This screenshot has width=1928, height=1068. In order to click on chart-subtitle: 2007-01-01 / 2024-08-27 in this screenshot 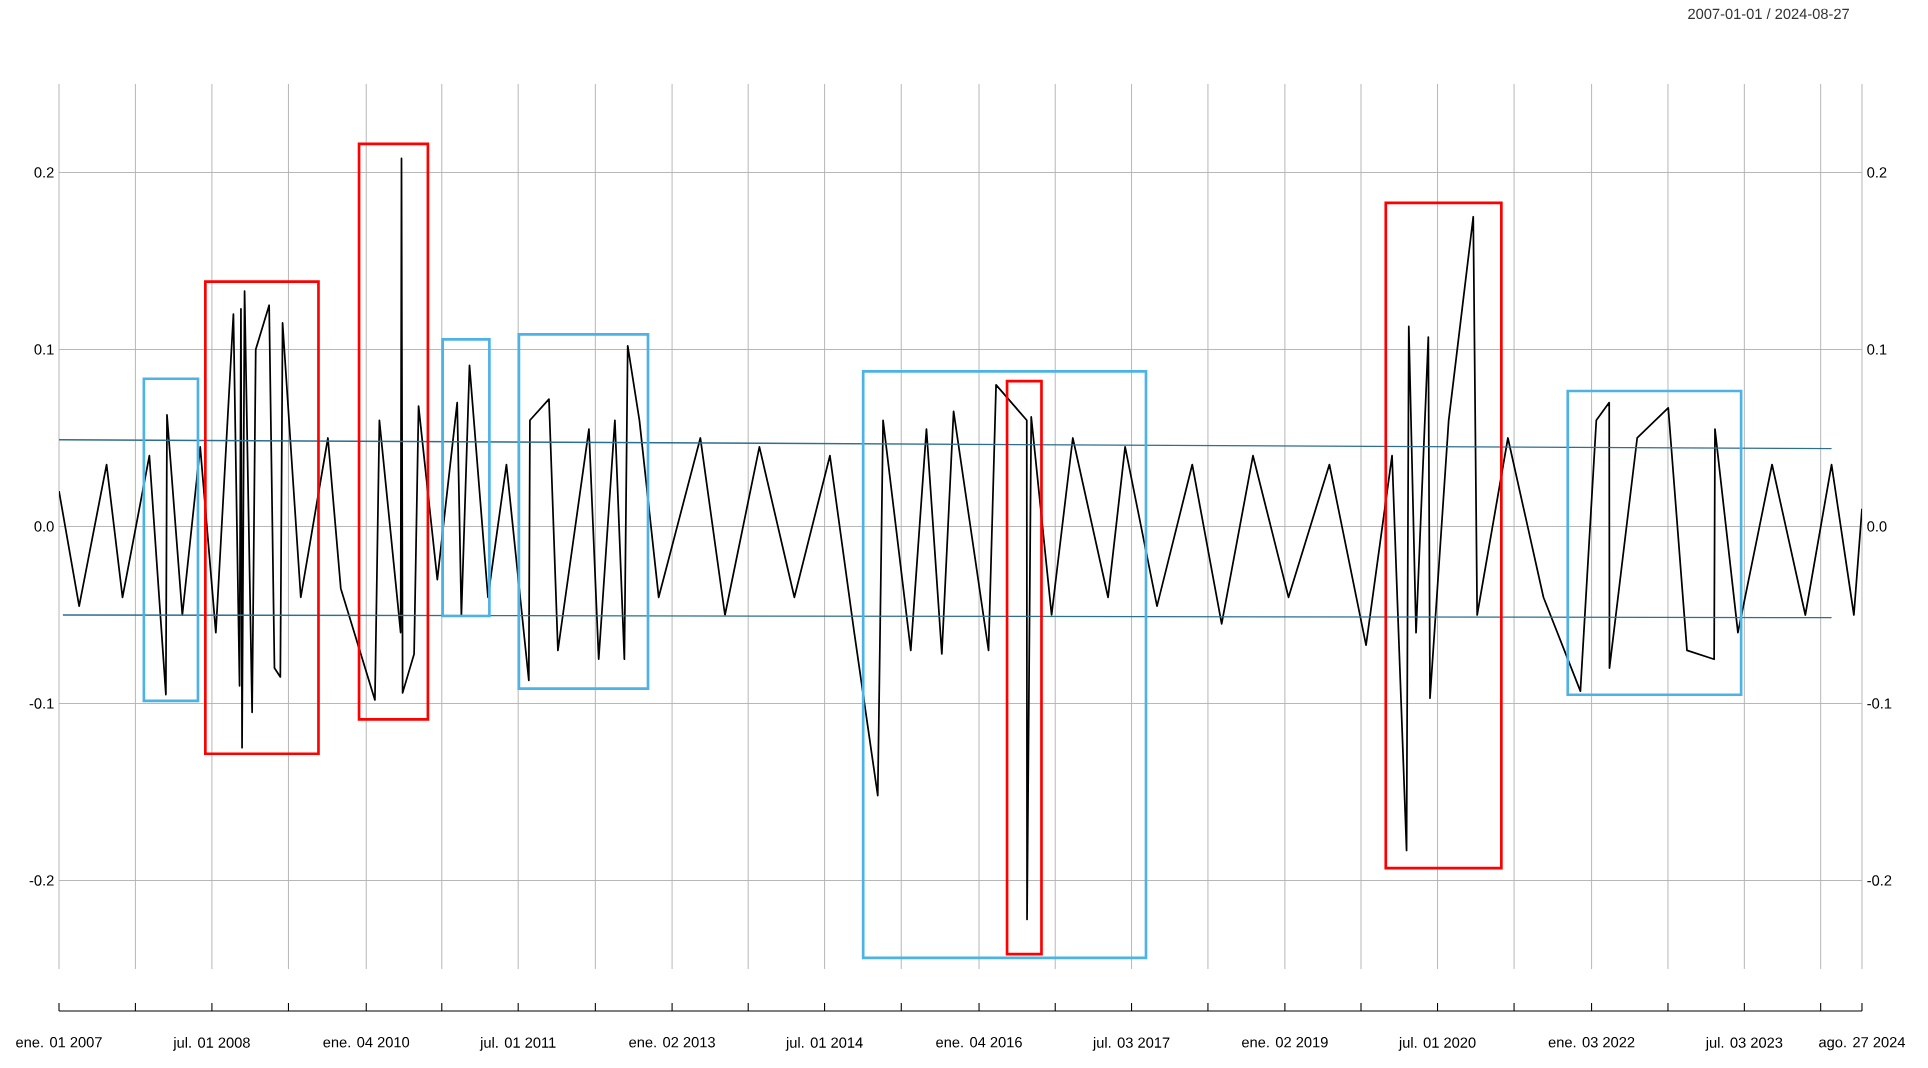, I will do `click(1768, 14)`.